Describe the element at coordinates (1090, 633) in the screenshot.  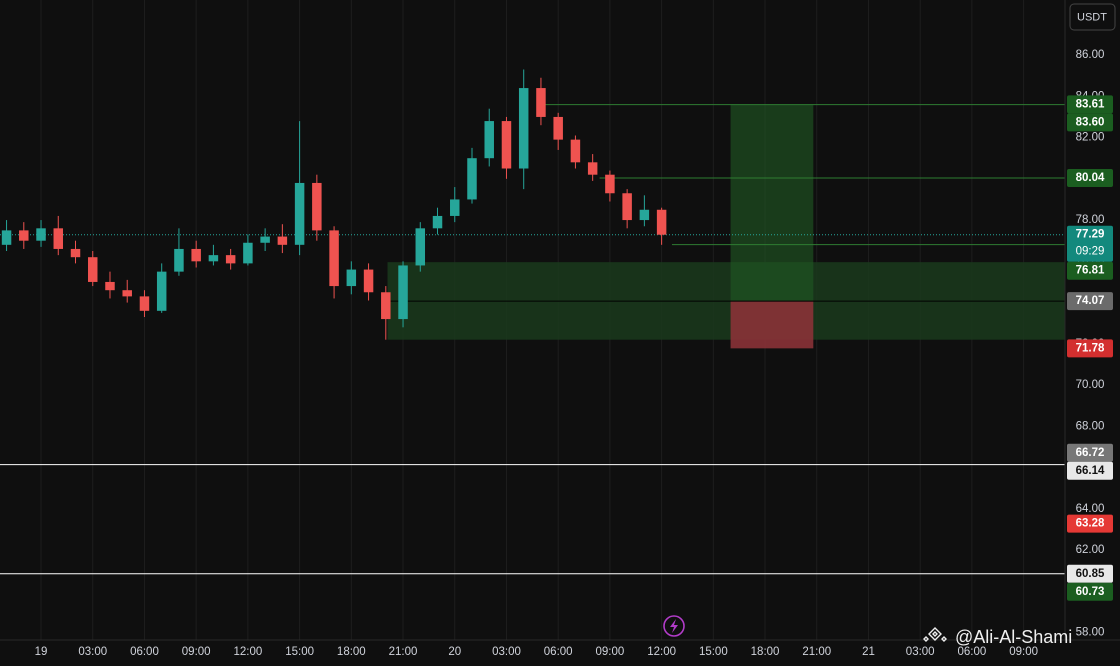
I see `y-tick-label: 58.00` at that location.